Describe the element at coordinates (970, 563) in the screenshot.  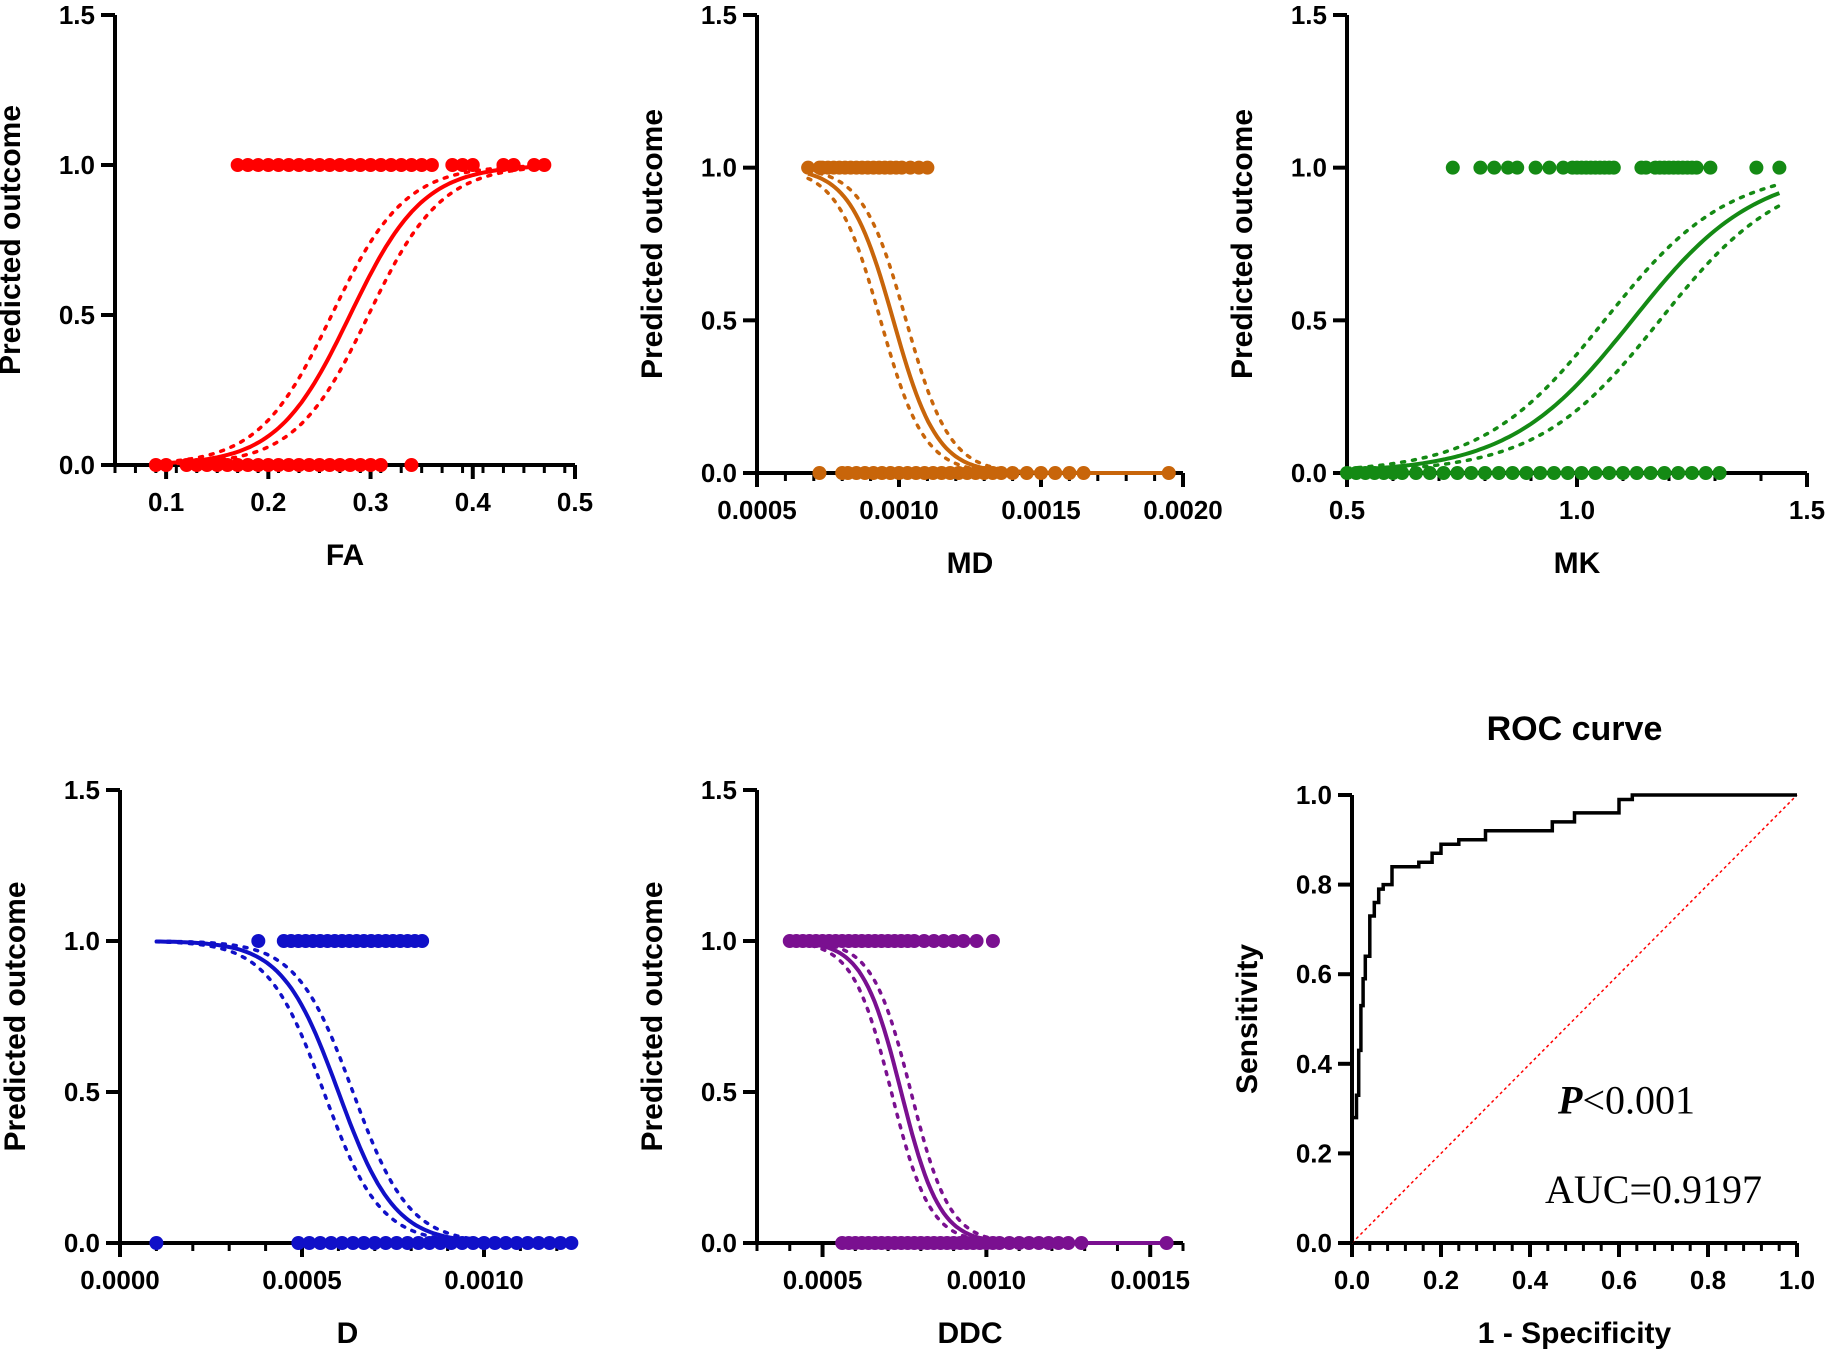
I see `x-axis-title: MD` at that location.